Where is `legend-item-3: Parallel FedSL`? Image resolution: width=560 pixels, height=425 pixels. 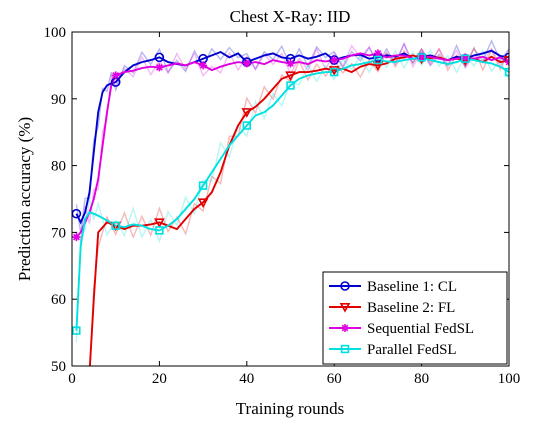
legend-item-3: Parallel FedSL is located at coordinates (393, 350).